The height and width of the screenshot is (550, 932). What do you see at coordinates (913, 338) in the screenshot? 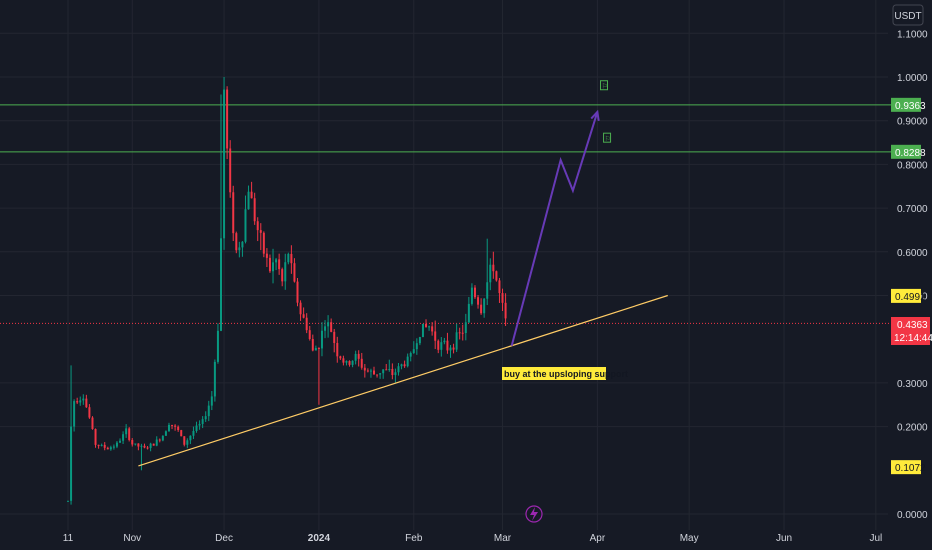
I see `countdown-label: 12:14:44` at bounding box center [913, 338].